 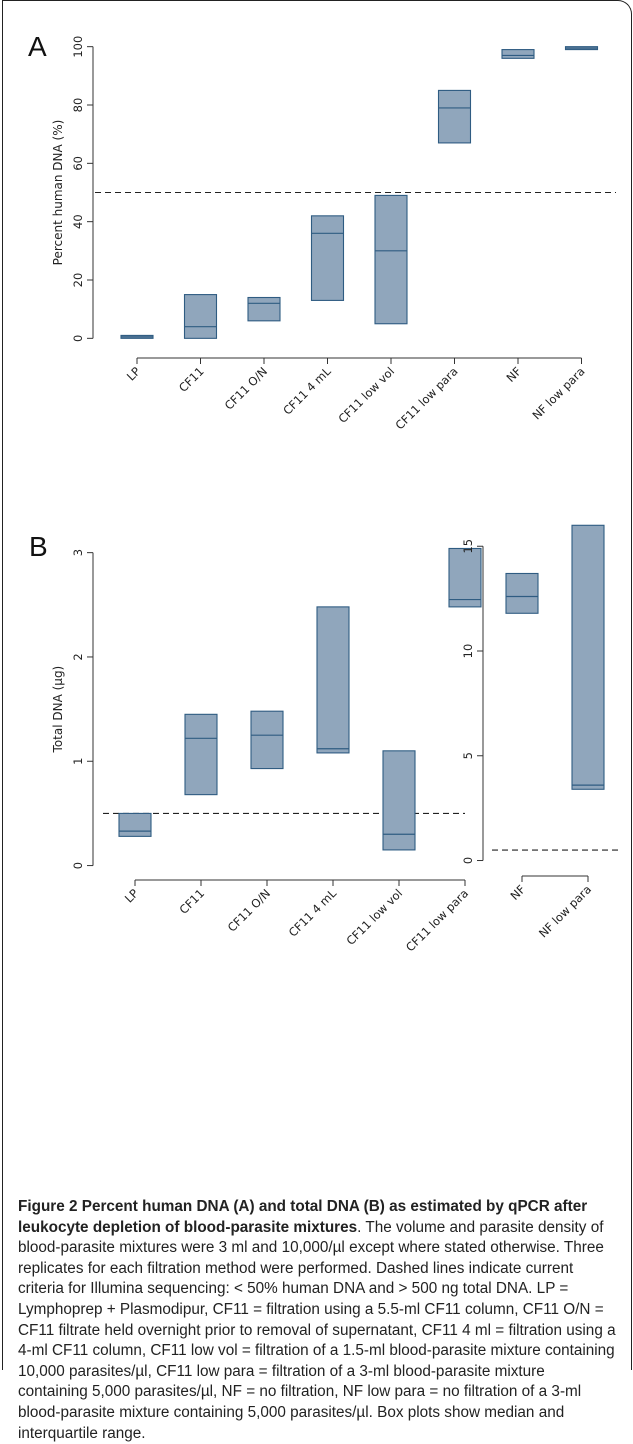 What do you see at coordinates (468, 546) in the screenshot?
I see `y-tick-label: 15` at bounding box center [468, 546].